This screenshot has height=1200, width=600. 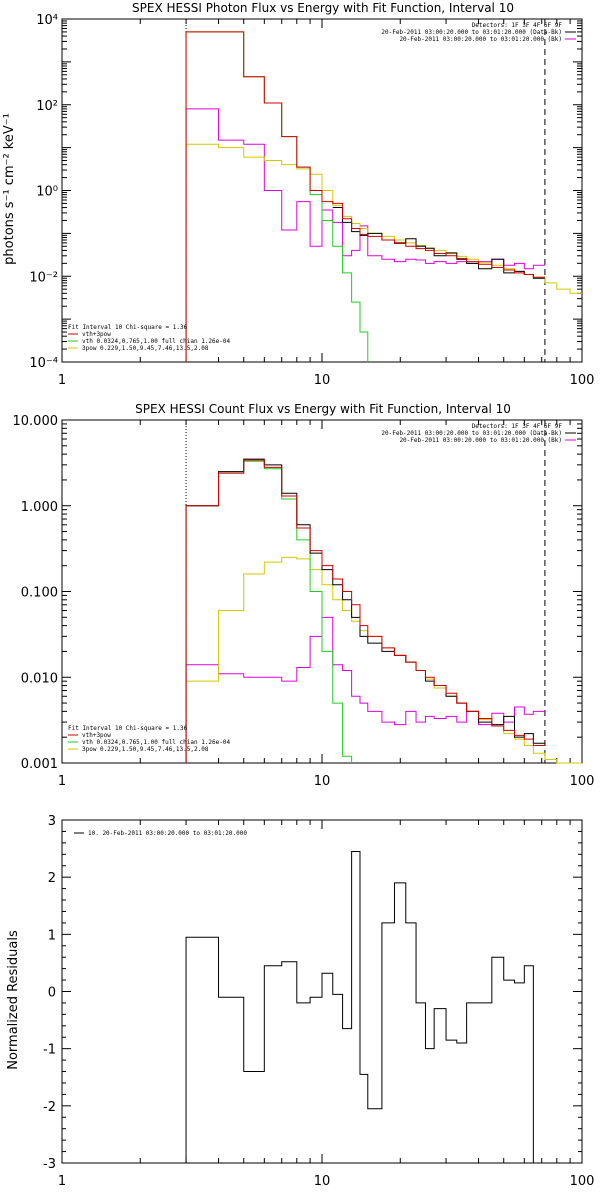 I want to click on y-tick-label: 1.000, so click(x=39, y=507).